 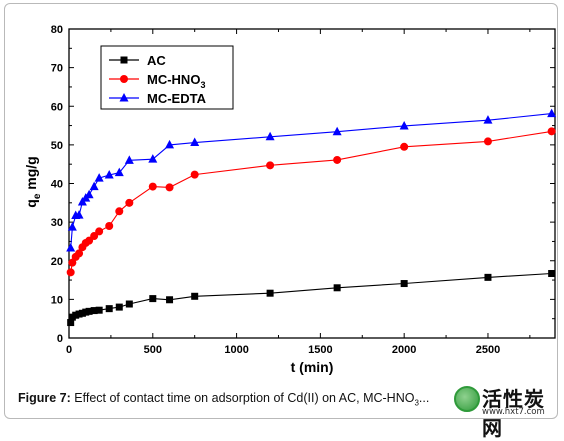 What do you see at coordinates (124, 97) in the screenshot?
I see `legend-marker-mc-edta` at bounding box center [124, 97].